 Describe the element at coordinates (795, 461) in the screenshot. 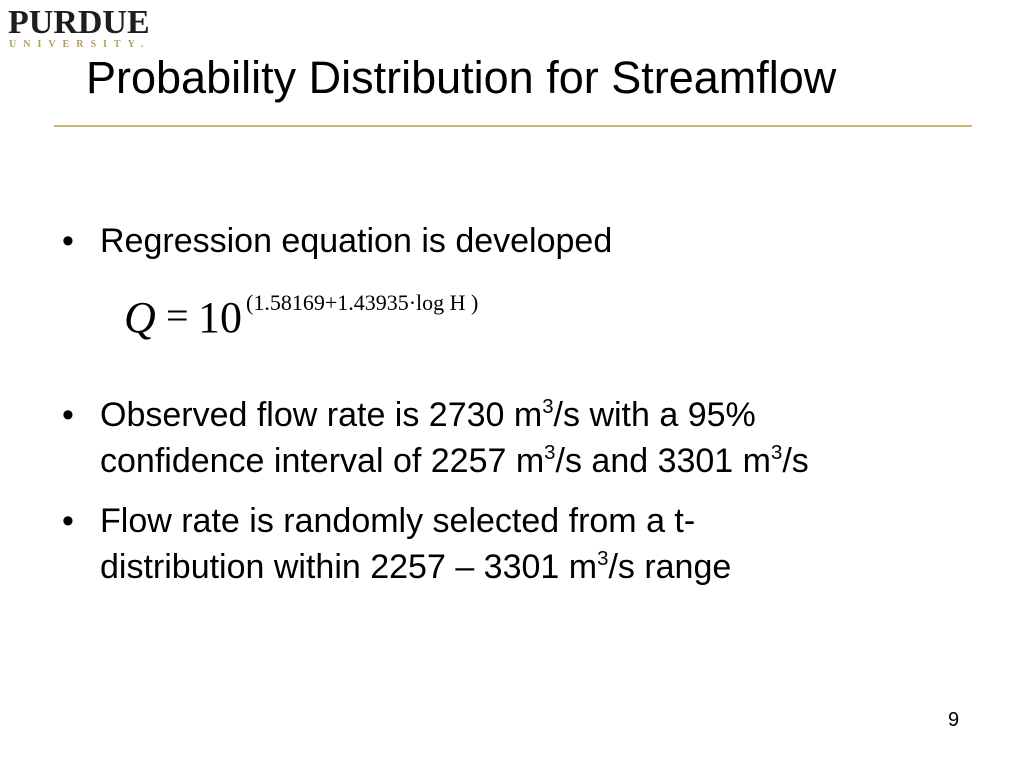

I see `b2-l2-post: /s` at that location.